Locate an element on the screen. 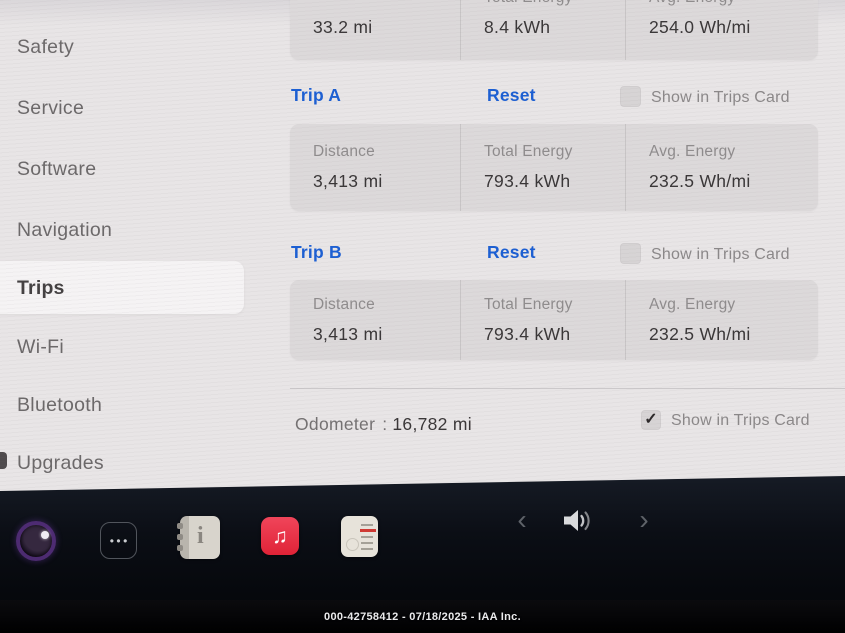 This screenshot has height=633, width=845. media-player-icon: ♫ is located at coordinates (280, 536).